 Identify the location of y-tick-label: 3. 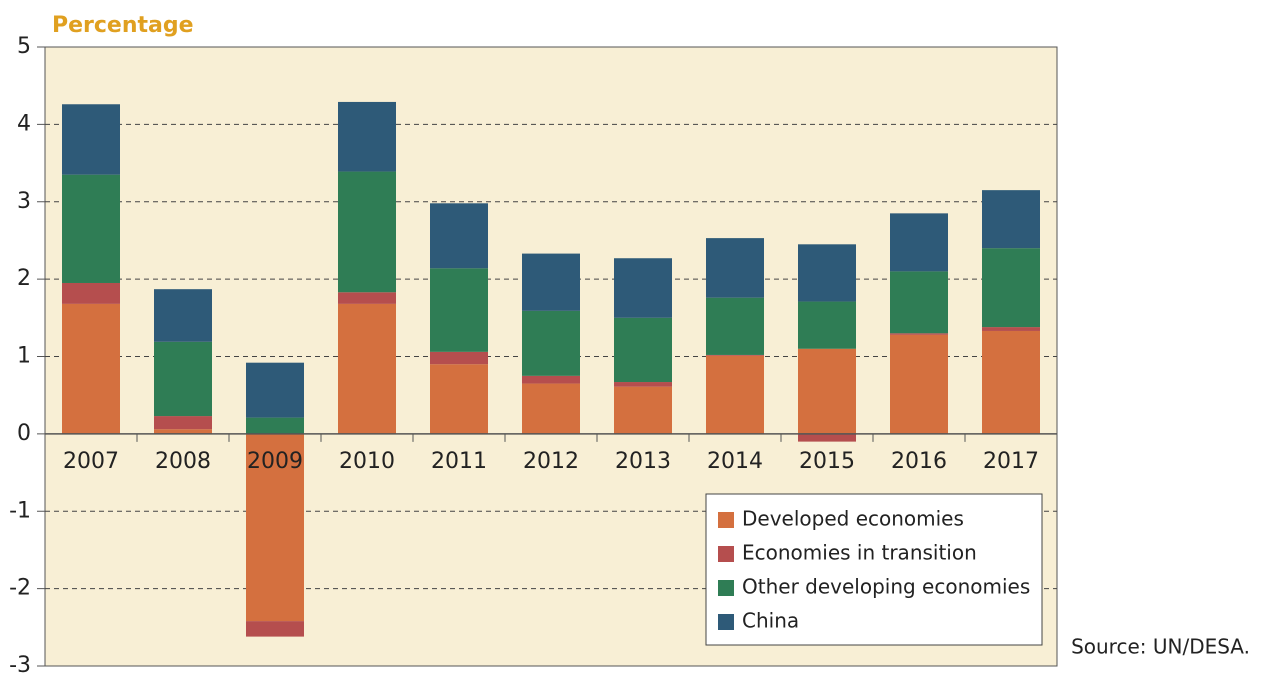
(24, 201).